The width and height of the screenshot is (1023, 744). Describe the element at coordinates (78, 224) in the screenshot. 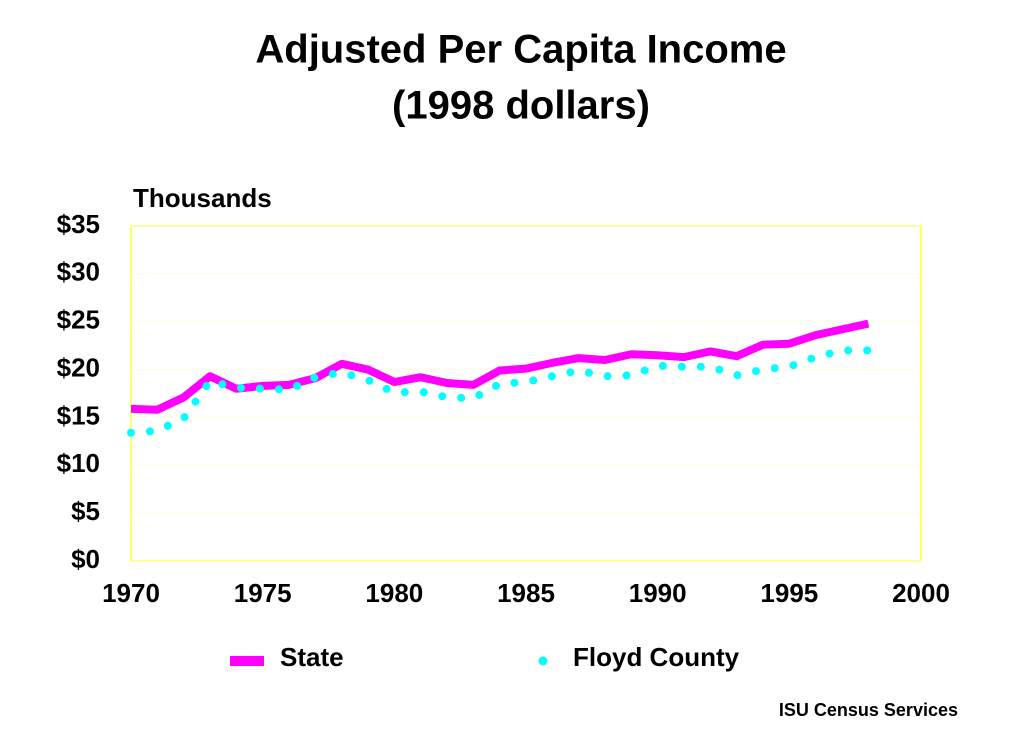

I see `y-tick-label: $35` at that location.